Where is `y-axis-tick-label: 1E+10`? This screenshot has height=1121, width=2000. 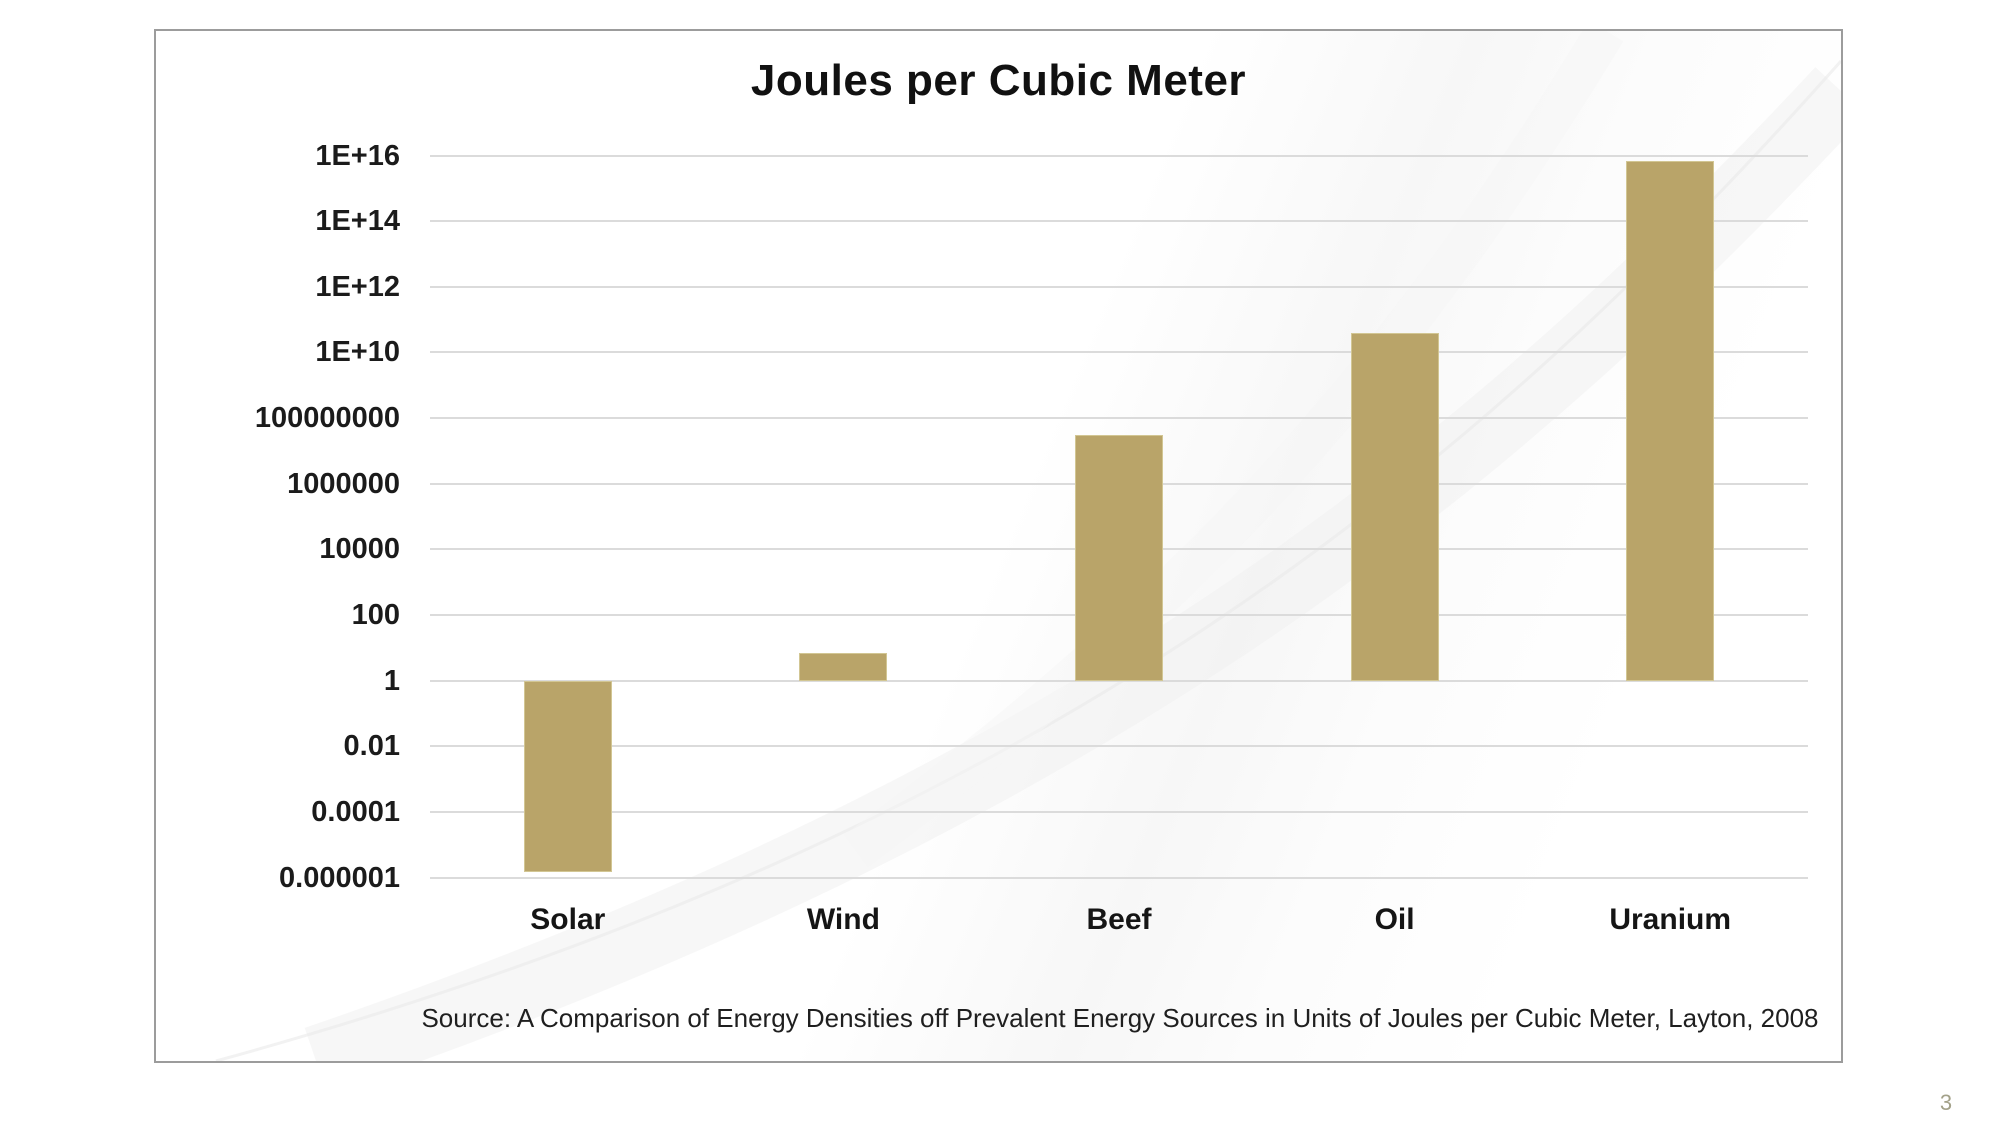
y-axis-tick-label: 1E+10 is located at coordinates (357, 352).